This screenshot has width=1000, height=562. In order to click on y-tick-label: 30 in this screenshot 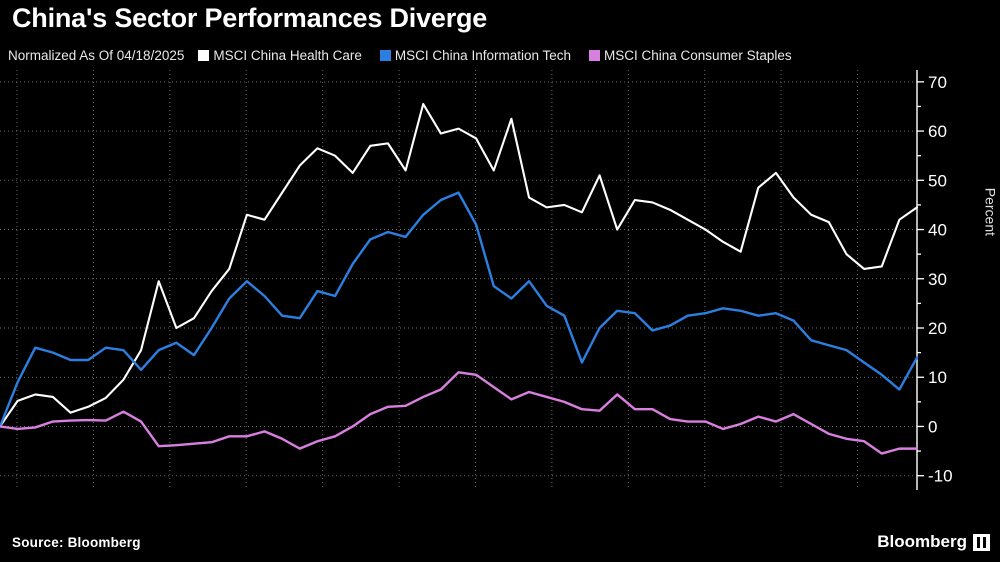, I will do `click(937, 279)`.